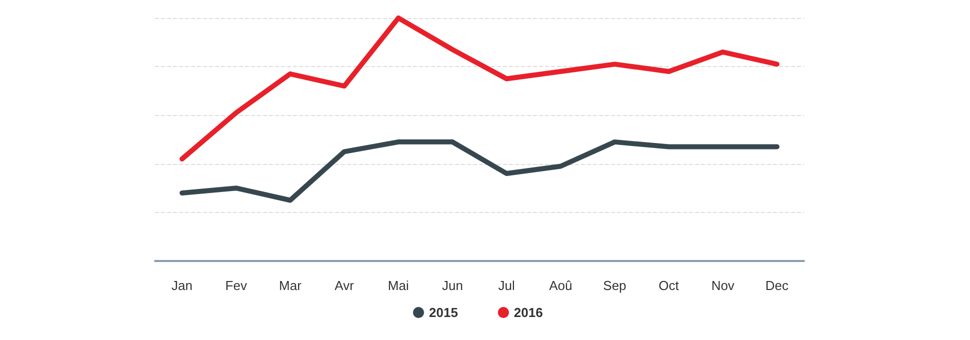  Describe the element at coordinates (290, 285) in the screenshot. I see `x-tick-label: Mar` at that location.